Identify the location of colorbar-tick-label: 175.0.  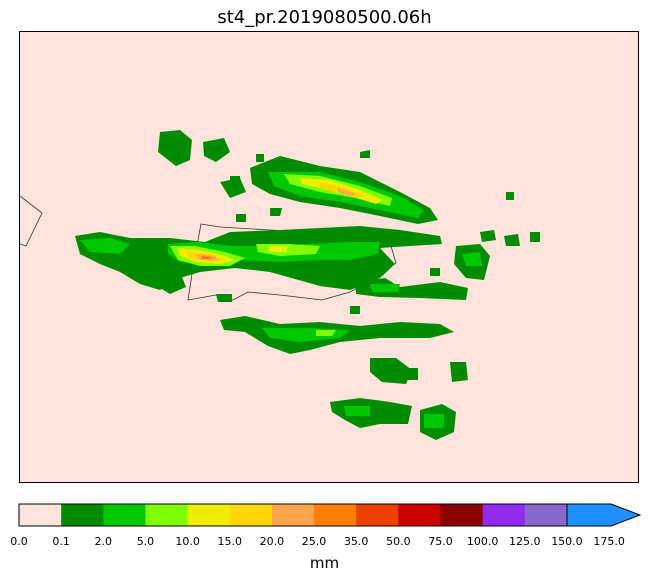
(609, 541).